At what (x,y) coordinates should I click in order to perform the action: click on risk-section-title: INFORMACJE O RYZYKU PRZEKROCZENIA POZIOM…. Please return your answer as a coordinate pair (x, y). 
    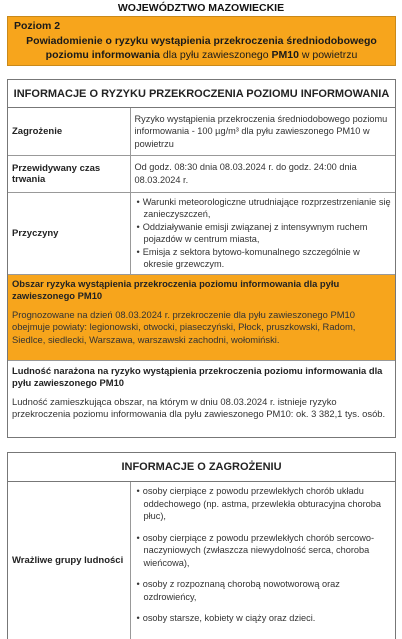
    Looking at the image, I should click on (201, 94).